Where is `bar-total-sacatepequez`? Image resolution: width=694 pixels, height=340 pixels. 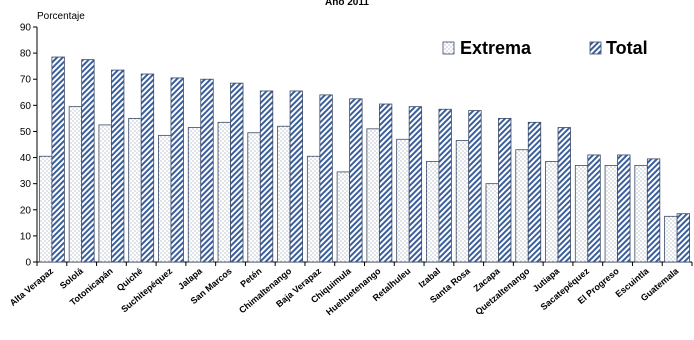
bar-total-sacatepequez is located at coordinates (594, 208).